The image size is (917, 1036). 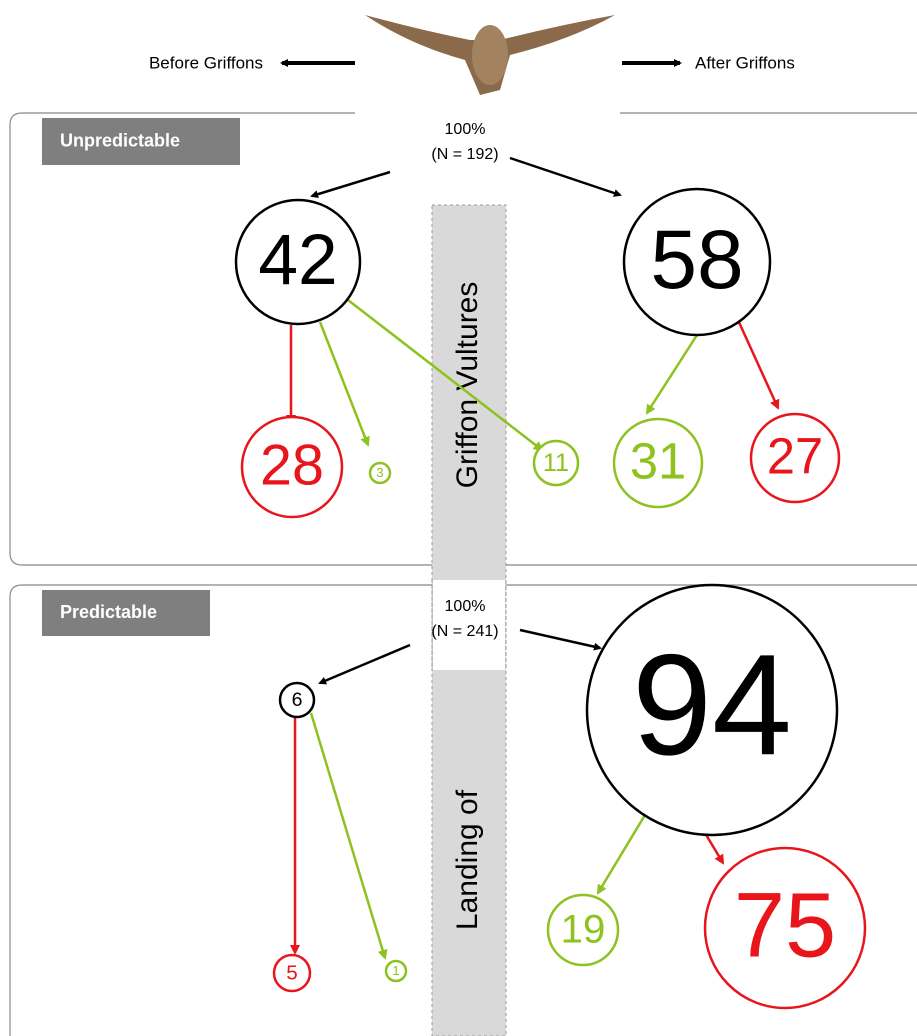 I want to click on vulture, so click(x=490, y=55).